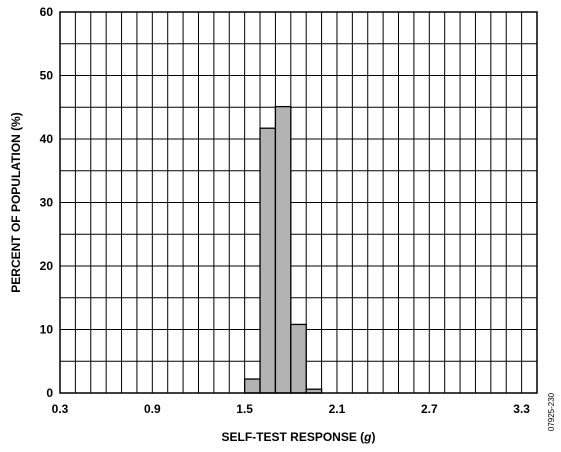 The image size is (561, 452). What do you see at coordinates (49, 393) in the screenshot?
I see `y-tick-label: 0` at bounding box center [49, 393].